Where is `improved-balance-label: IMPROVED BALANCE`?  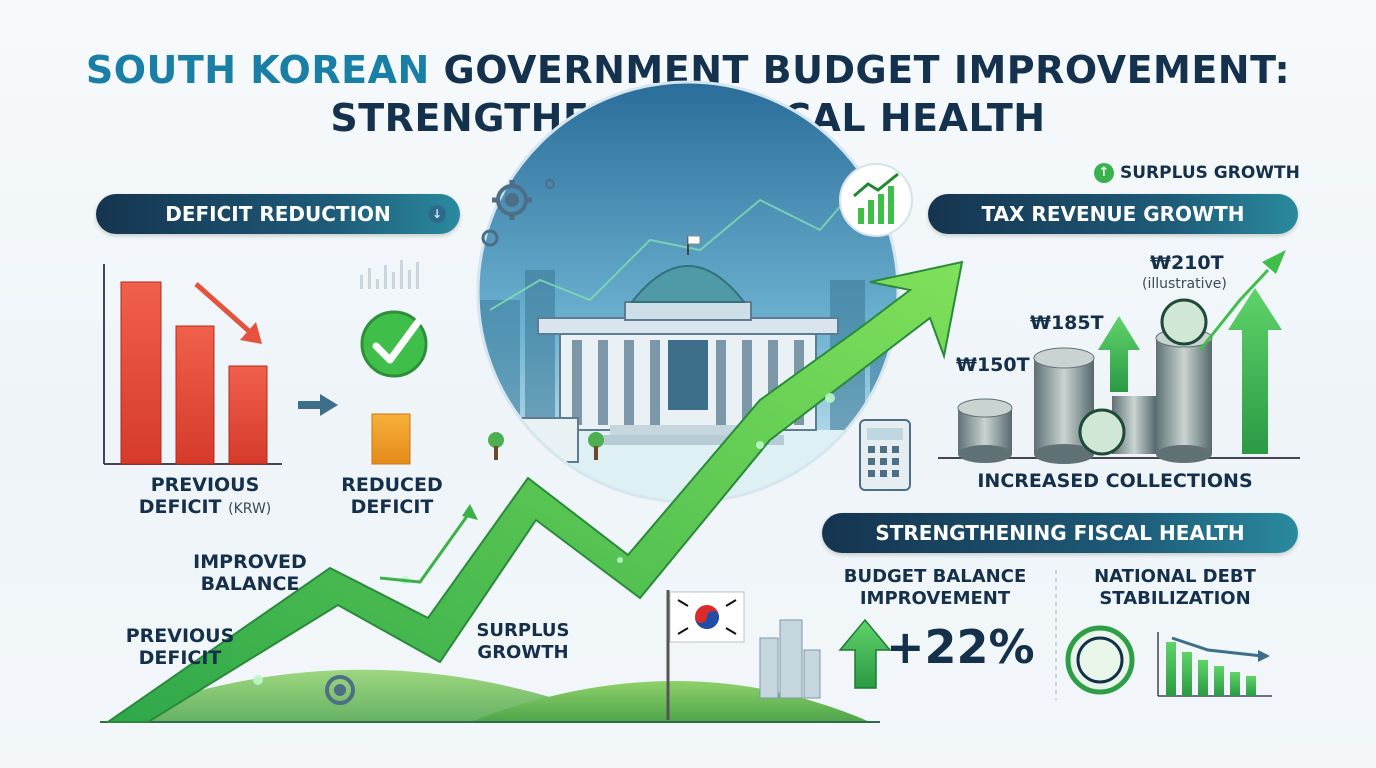 improved-balance-label: IMPROVED BALANCE is located at coordinates (250, 573).